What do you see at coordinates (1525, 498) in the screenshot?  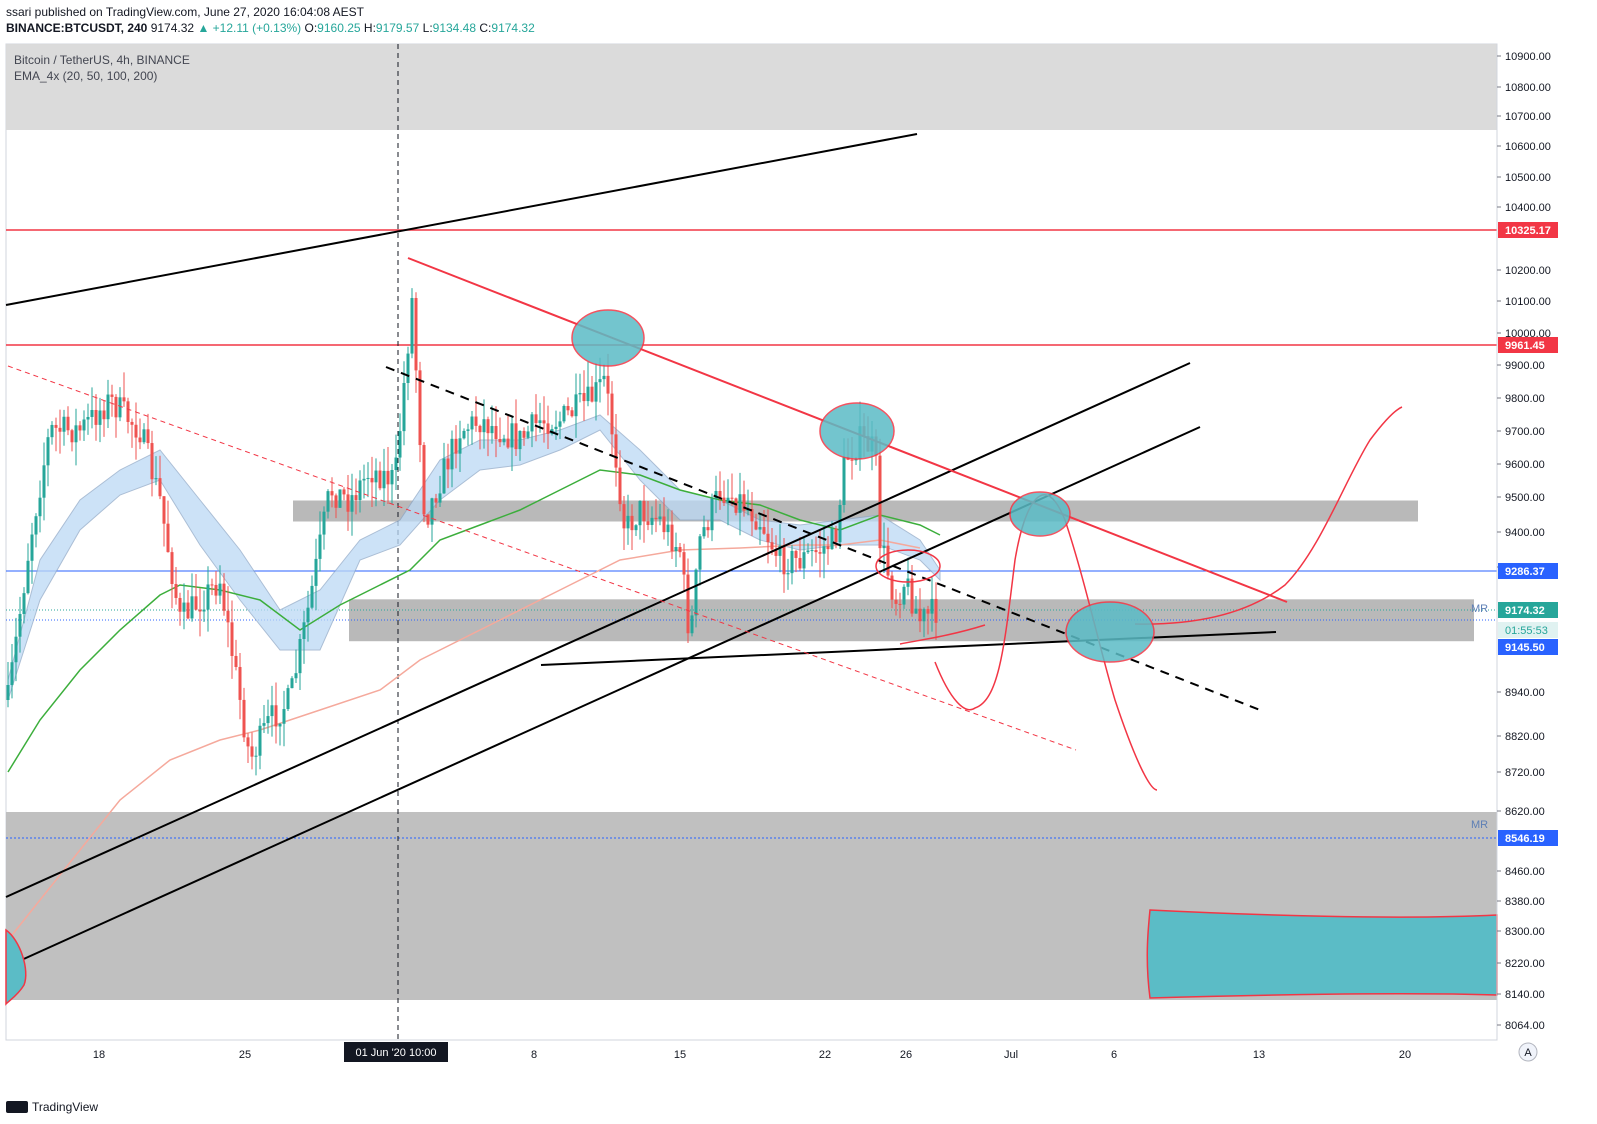 I see `y-tick-label: 9500.00` at bounding box center [1525, 498].